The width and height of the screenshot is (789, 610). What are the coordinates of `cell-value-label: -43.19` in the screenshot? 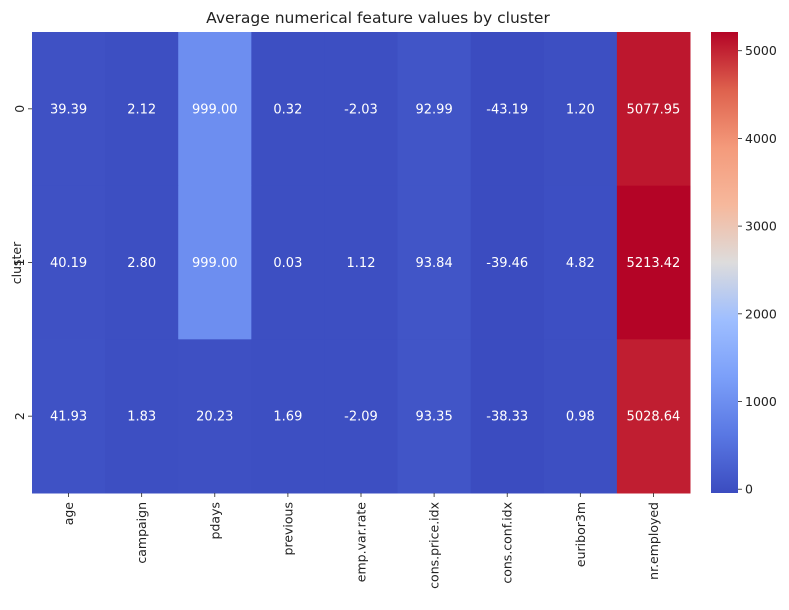 It's located at (507, 109).